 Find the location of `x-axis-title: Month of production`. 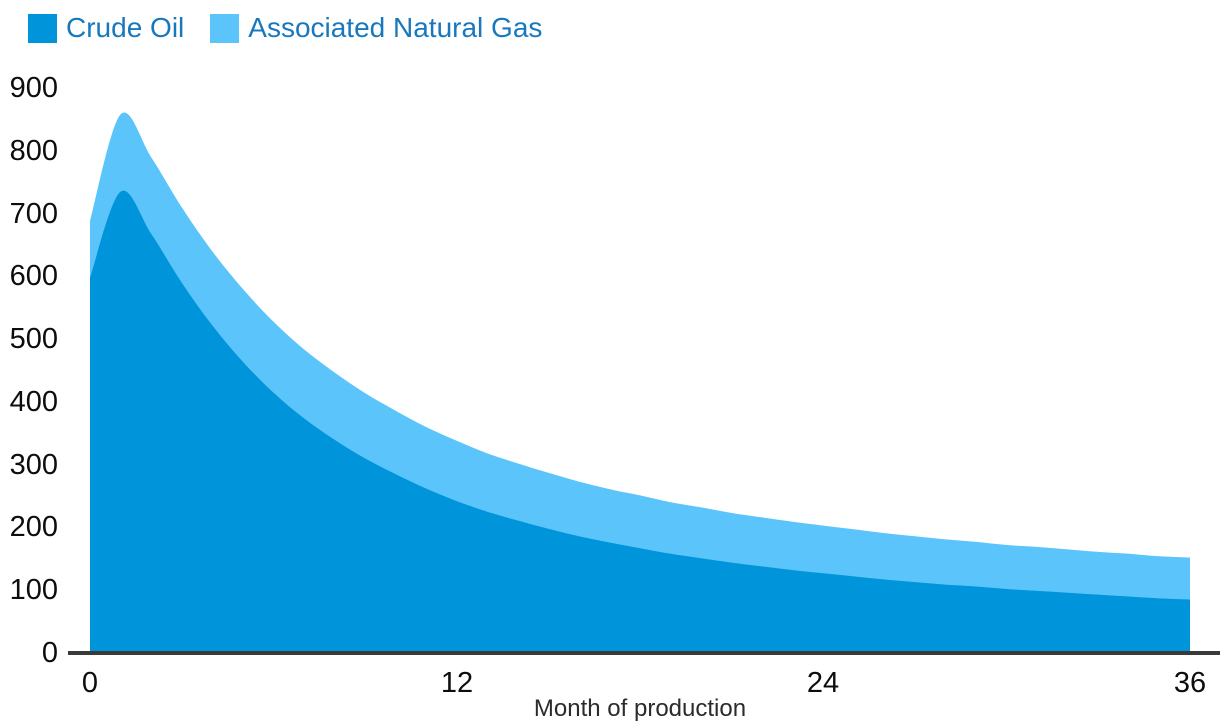

x-axis-title: Month of production is located at coordinates (640, 708).